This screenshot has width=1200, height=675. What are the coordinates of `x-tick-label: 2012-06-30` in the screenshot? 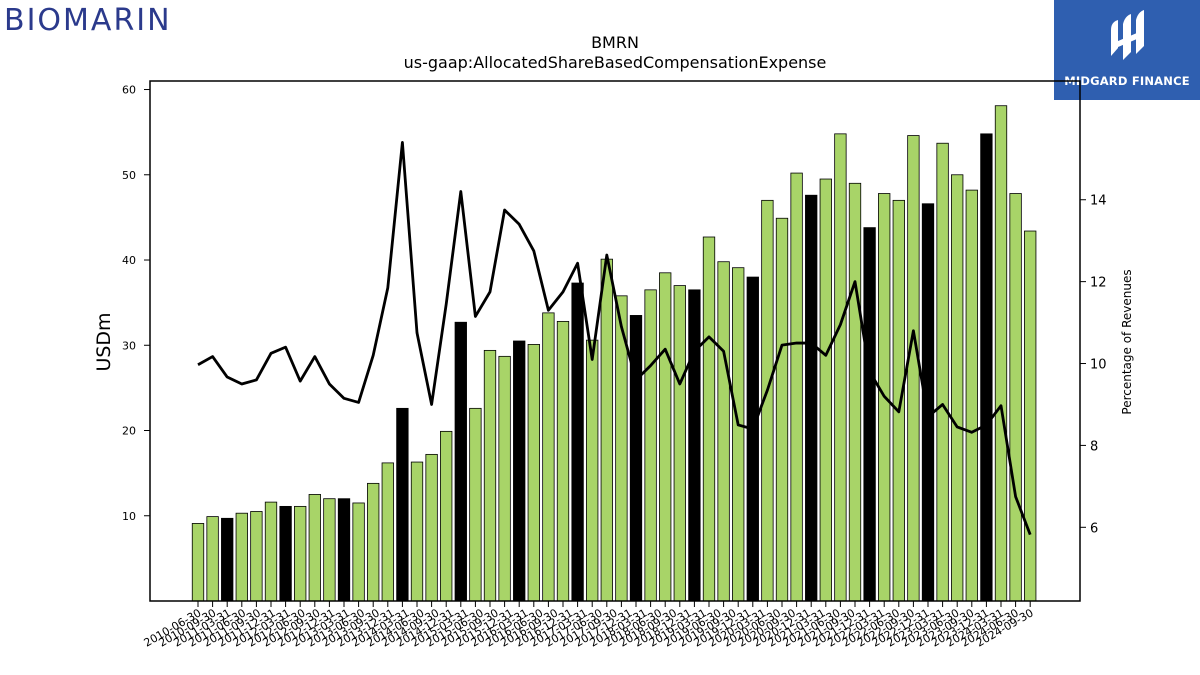 It's located at (277, 627).